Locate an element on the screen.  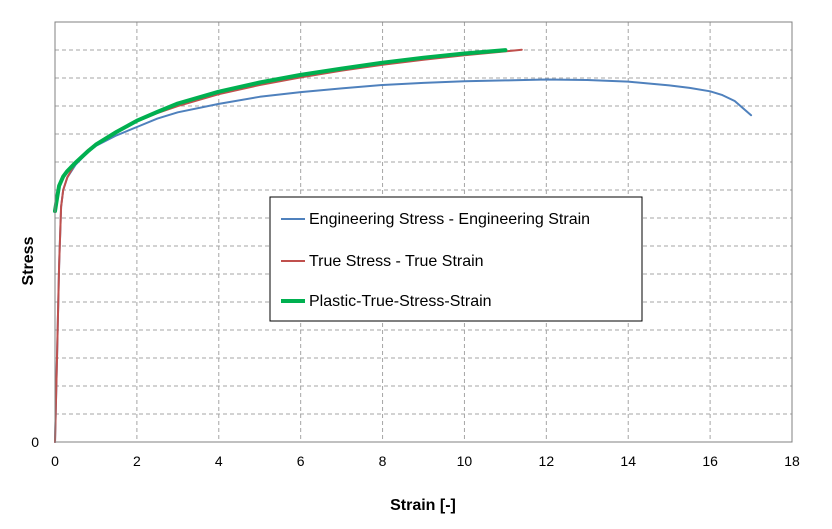
x-tick-label: 16 is located at coordinates (710, 461).